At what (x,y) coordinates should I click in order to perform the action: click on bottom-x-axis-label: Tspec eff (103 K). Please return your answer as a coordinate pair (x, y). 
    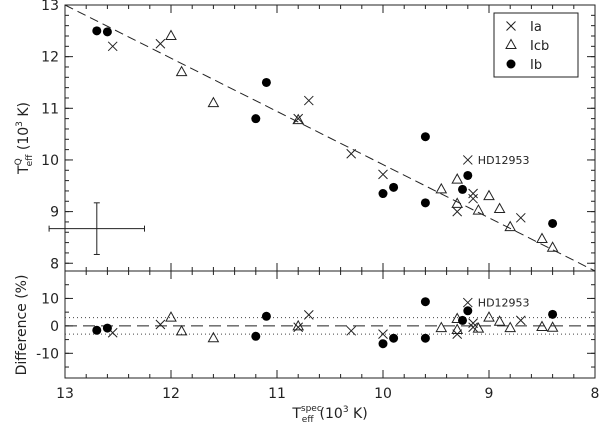
    Looking at the image, I should click on (329, 414).